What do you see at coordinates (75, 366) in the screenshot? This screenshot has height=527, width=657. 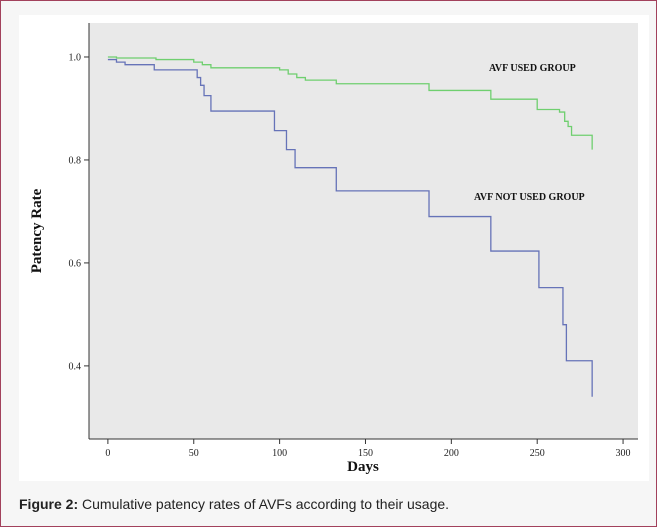 I see `y-tick-label: 0.4` at bounding box center [75, 366].